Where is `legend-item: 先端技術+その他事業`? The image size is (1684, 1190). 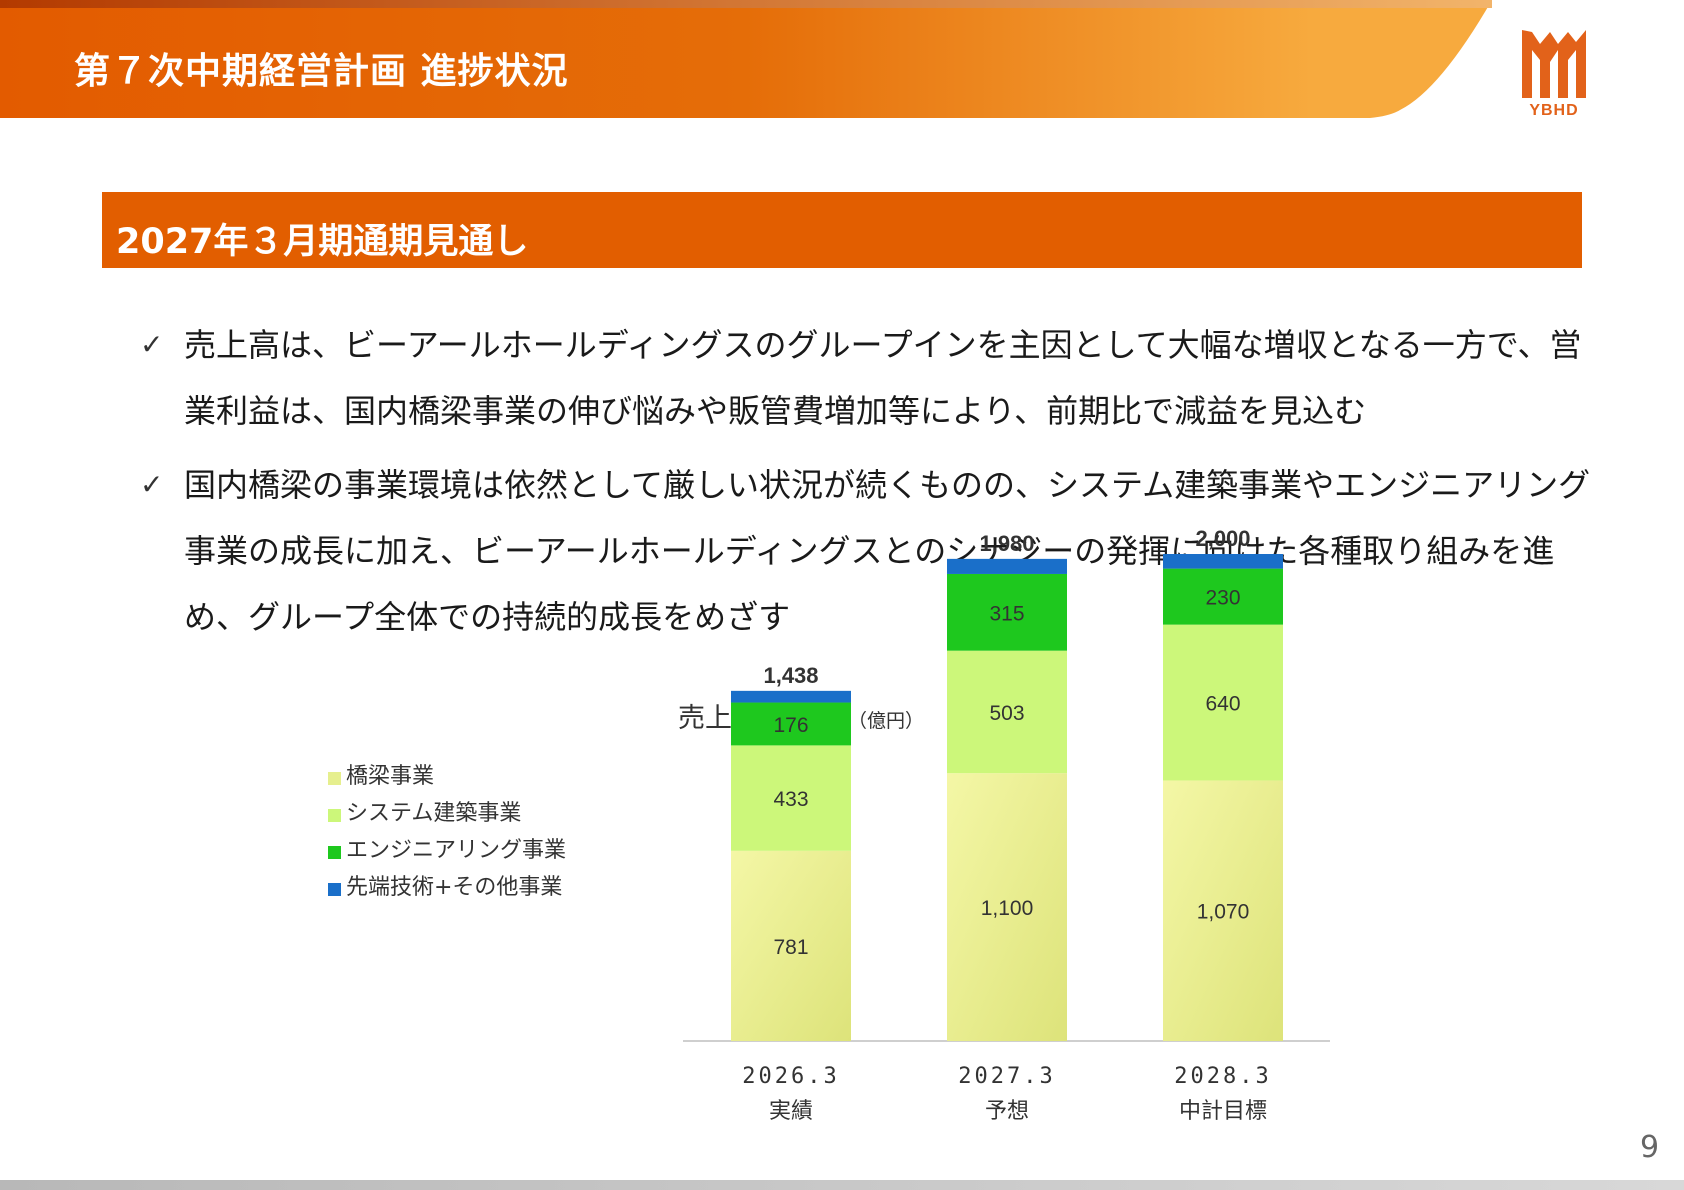 legend-item: 先端技術+その他事業 is located at coordinates (447, 891).